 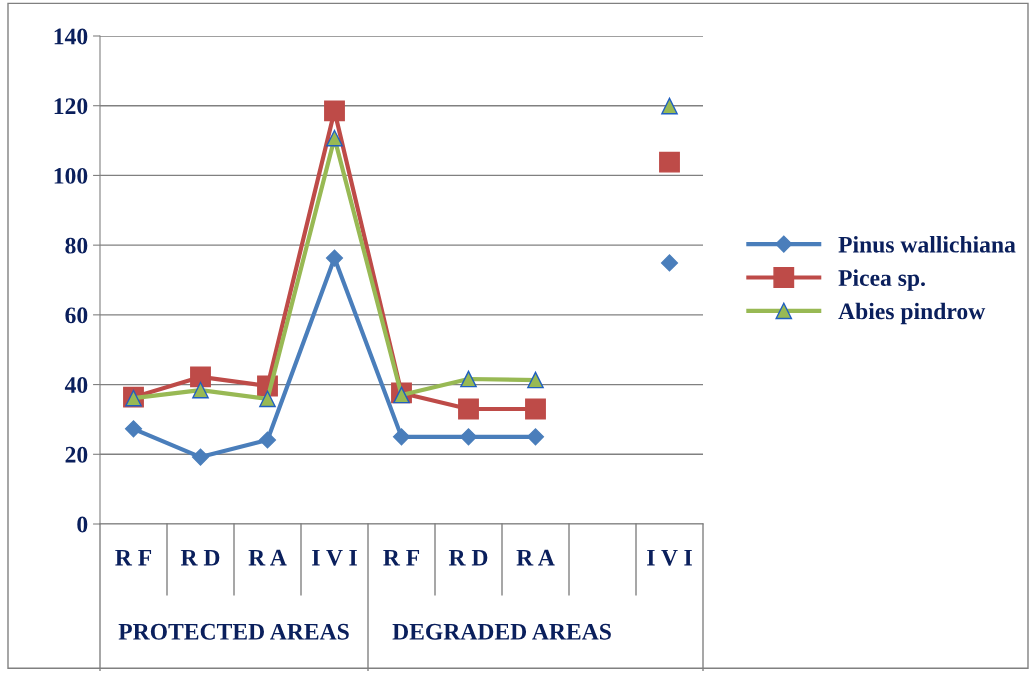 I want to click on legend-label: Abies pindrow, so click(x=912, y=313).